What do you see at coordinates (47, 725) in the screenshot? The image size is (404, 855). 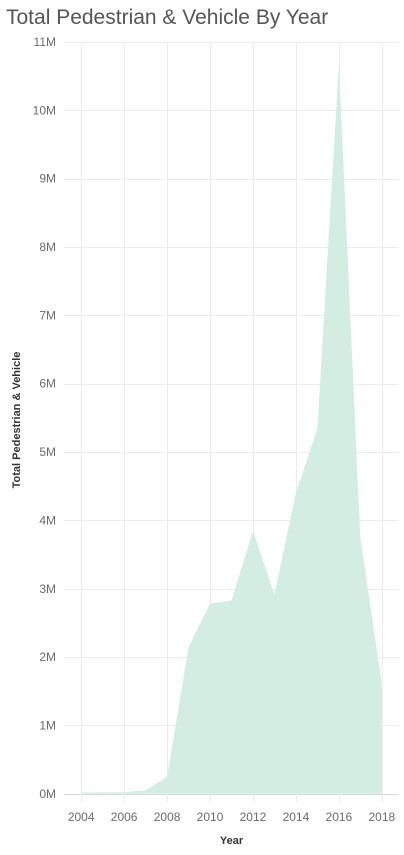 I see `y-tick-label: 1M` at bounding box center [47, 725].